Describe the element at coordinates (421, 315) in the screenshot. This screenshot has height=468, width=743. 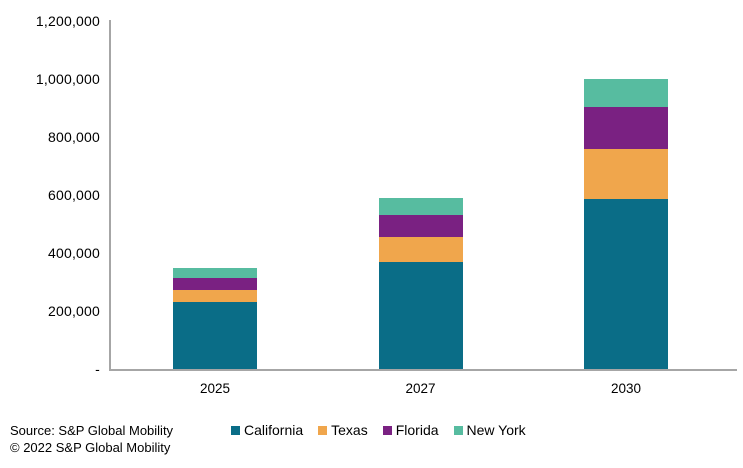
I see `bar-segment-california-2027` at that location.